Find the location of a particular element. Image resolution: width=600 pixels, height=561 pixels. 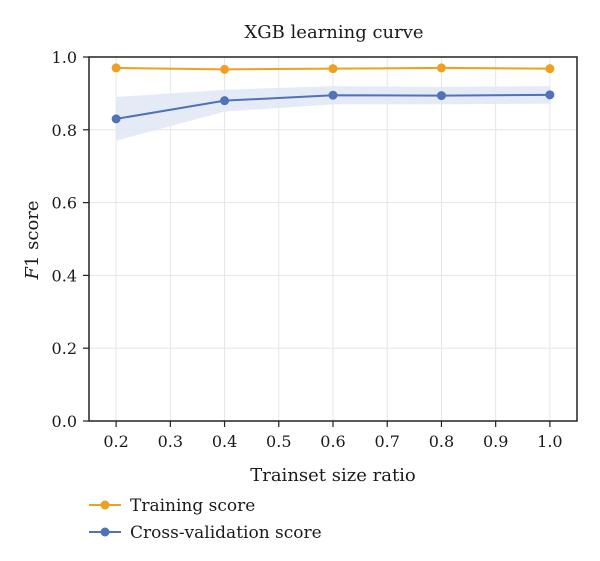

legend-training-score-label: Training score is located at coordinates (192, 506).